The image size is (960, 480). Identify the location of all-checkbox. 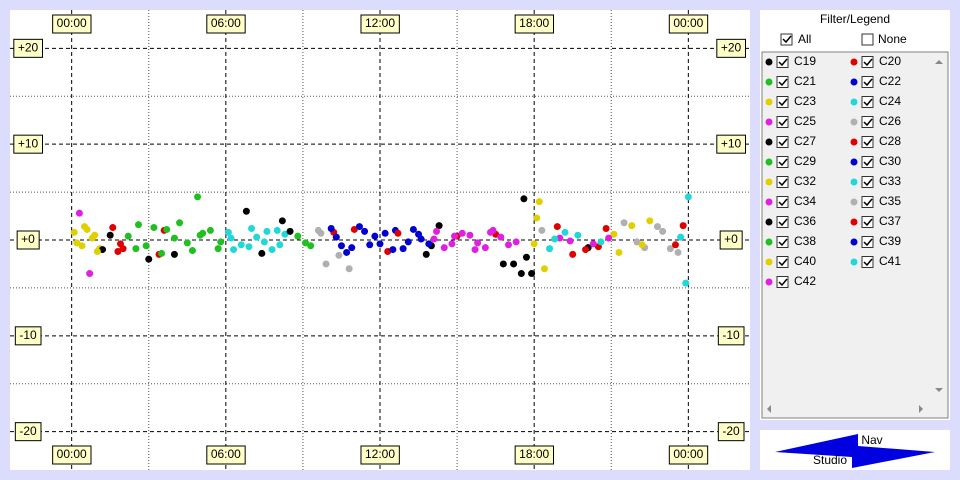
(786, 39).